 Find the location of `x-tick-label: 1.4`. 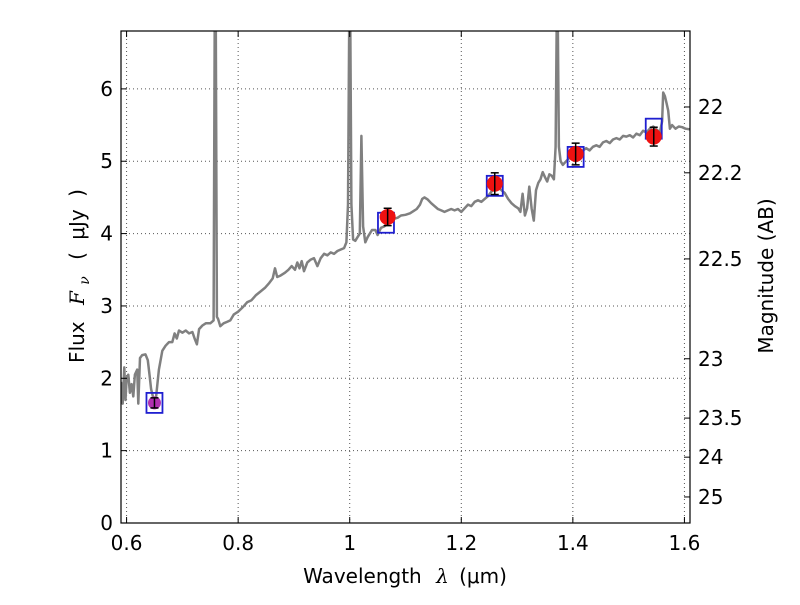

x-tick-label: 1.4 is located at coordinates (573, 543).